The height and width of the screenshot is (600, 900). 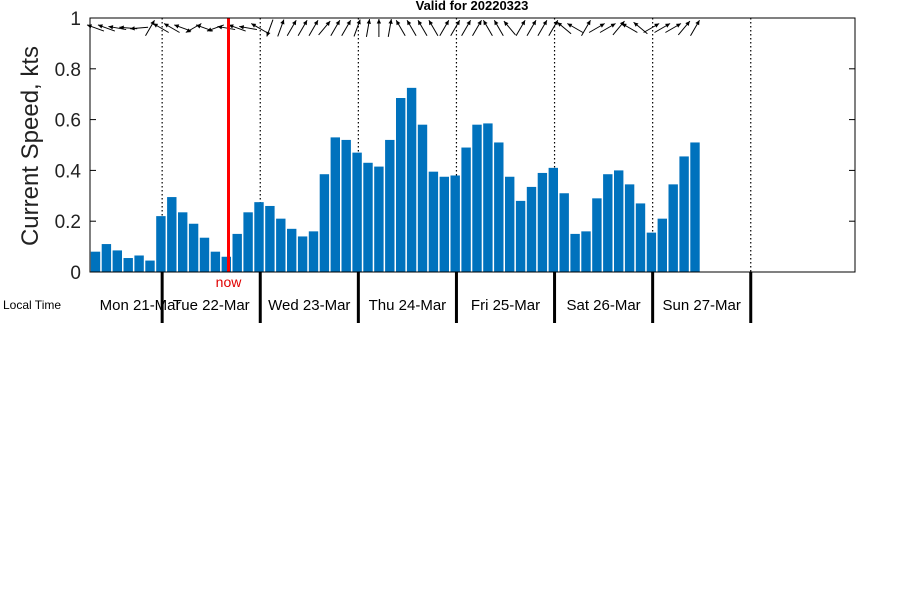 What do you see at coordinates (309, 305) in the screenshot?
I see `day-label: Wed 23-Mar` at bounding box center [309, 305].